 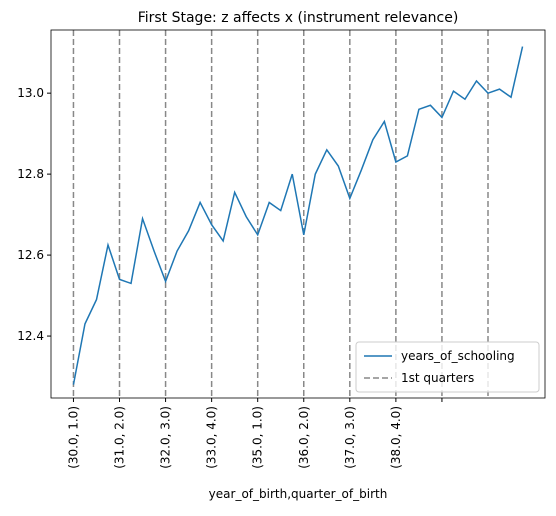 I want to click on legend-box, so click(x=447, y=367).